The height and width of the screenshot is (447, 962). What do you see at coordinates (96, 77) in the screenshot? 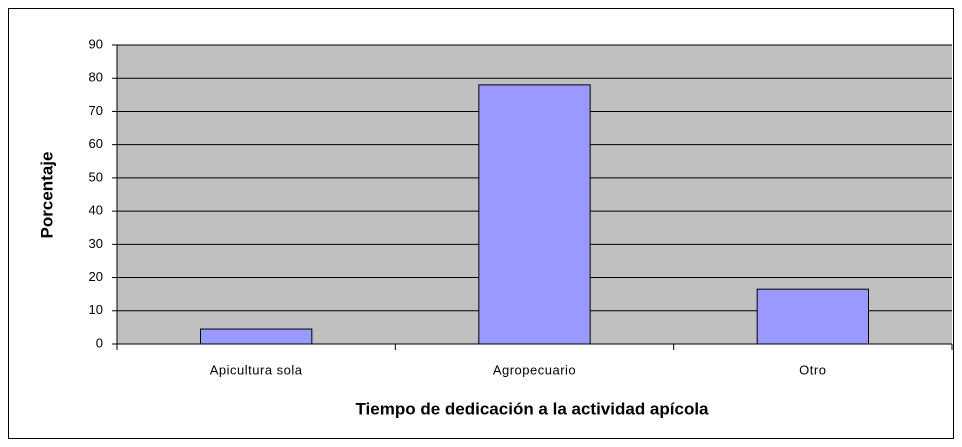
I see `y-tick-label: 80` at bounding box center [96, 77].